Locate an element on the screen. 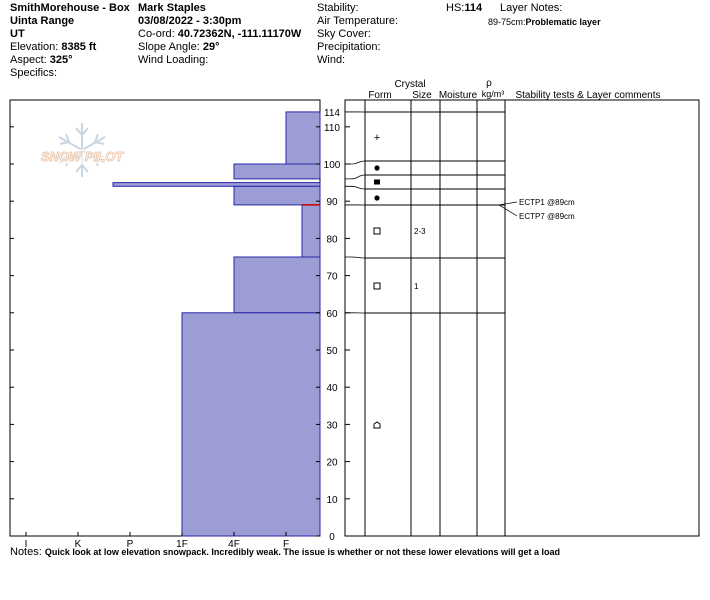  depth-label: 100 is located at coordinates (332, 165).